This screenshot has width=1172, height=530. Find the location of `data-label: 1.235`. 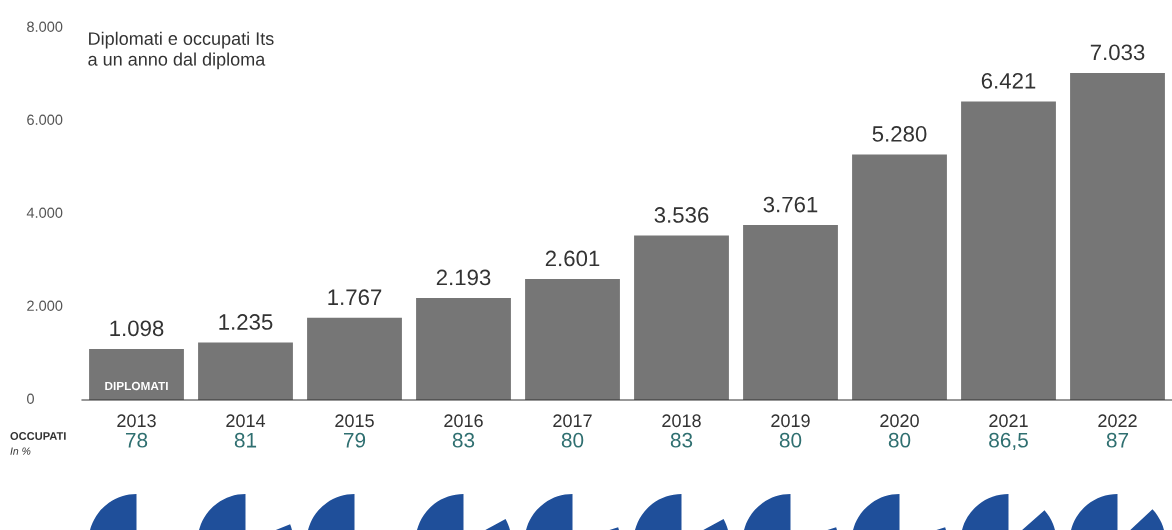

data-label: 1.235 is located at coordinates (246, 322).